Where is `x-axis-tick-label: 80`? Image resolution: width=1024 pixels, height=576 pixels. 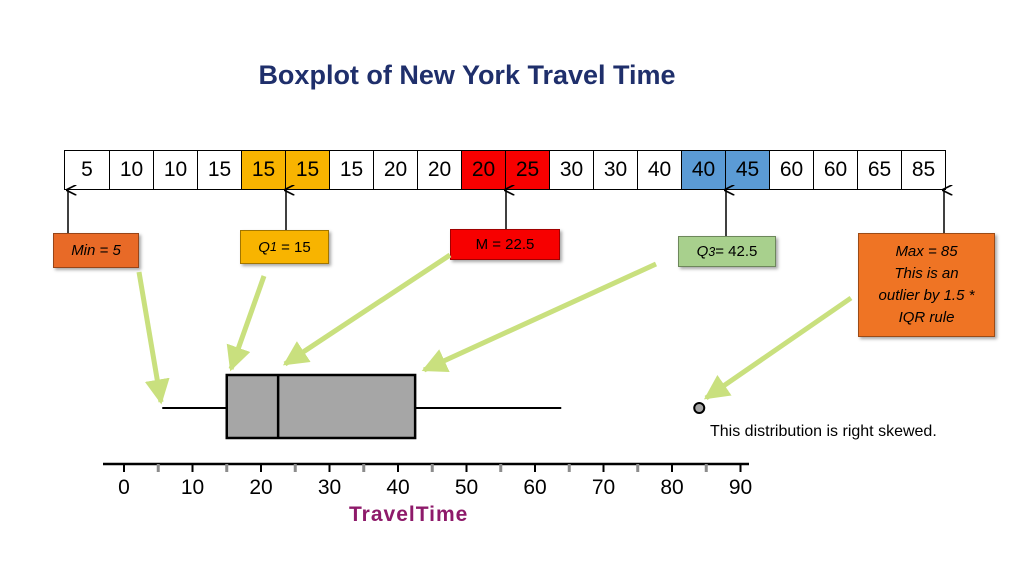 x-axis-tick-label: 80 is located at coordinates (672, 487).